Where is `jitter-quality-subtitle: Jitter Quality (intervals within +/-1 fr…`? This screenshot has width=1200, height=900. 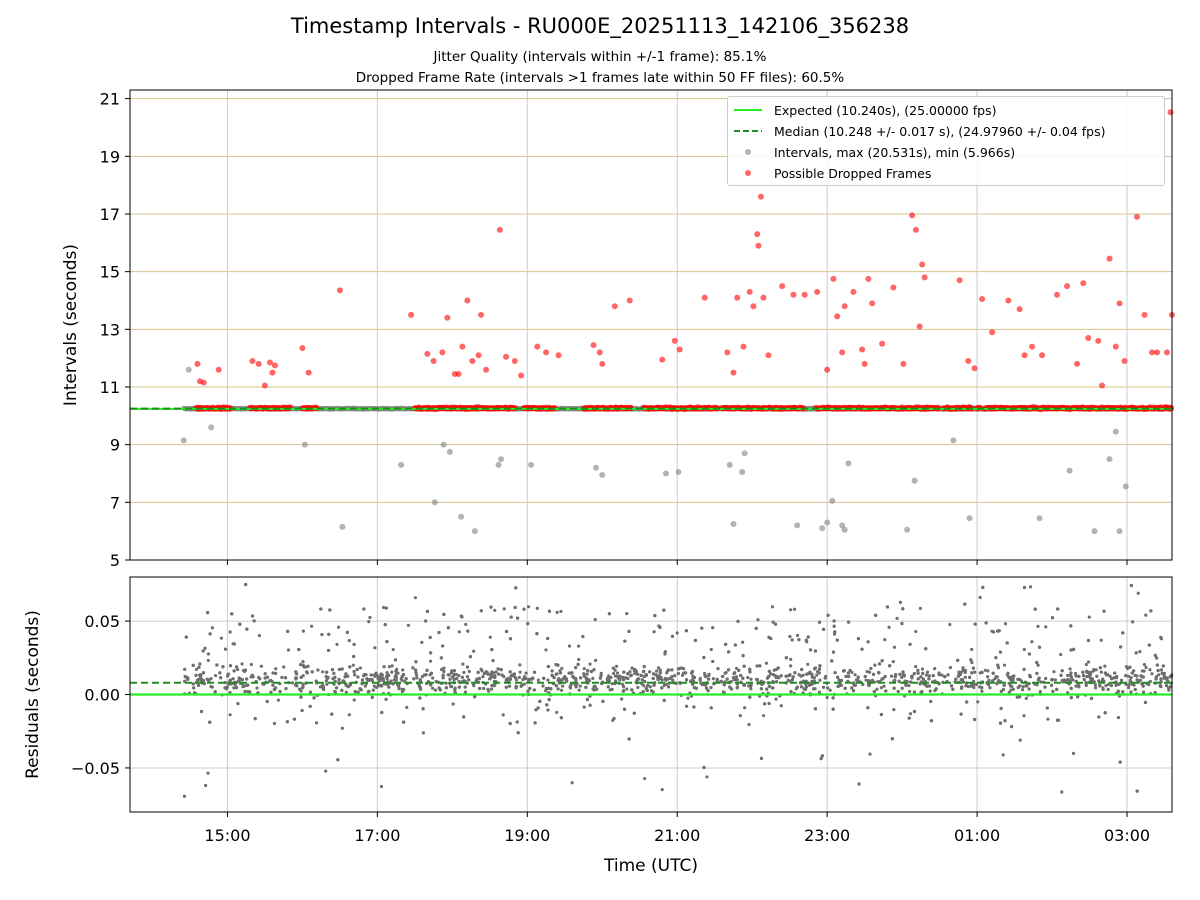
jitter-quality-subtitle: Jitter Quality (intervals within +/-1 fr… is located at coordinates (600, 57).